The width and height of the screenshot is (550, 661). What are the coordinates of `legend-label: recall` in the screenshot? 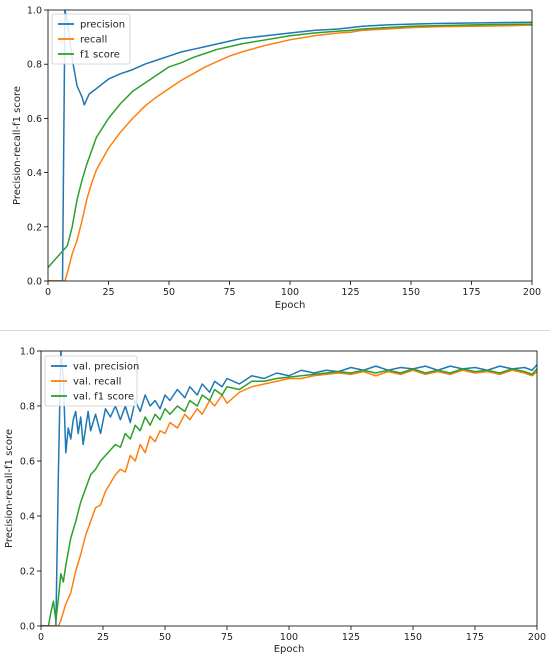 It's located at (93, 40).